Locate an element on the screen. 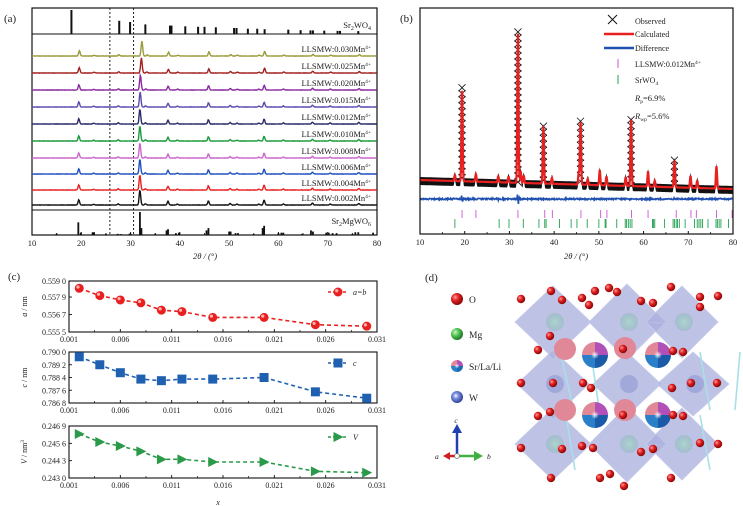  y-axis-label: c / nm is located at coordinates (24, 377).